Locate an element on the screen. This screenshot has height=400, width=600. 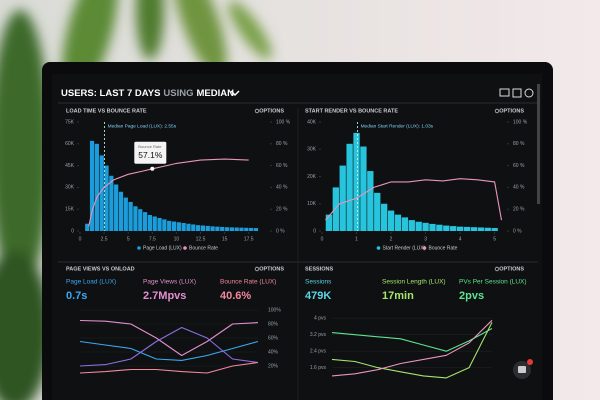
x-tick-label: 2.5 is located at coordinates (104, 239).